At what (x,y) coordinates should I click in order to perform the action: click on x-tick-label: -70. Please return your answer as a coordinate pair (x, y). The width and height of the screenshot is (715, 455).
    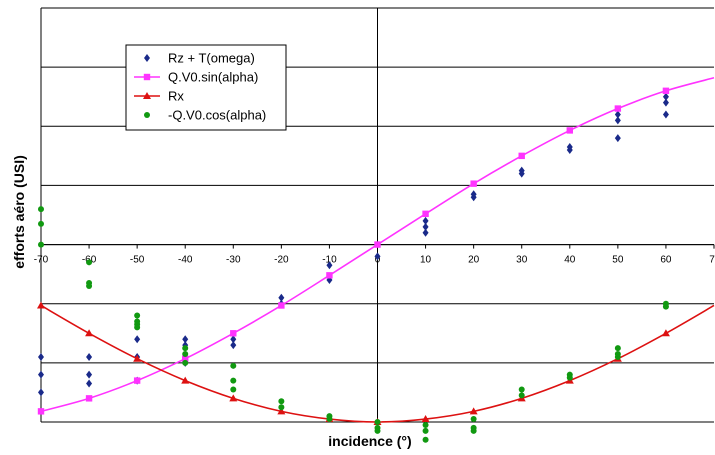
    Looking at the image, I should click on (41, 260).